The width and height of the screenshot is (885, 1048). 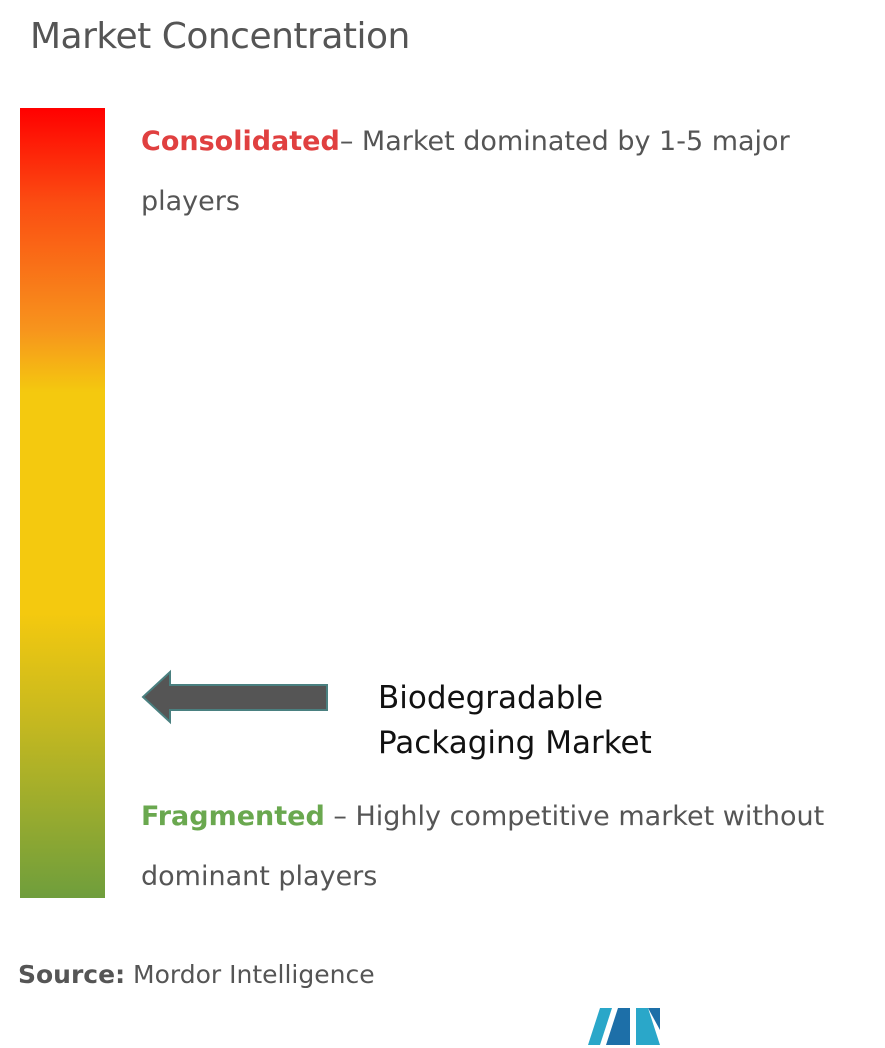 What do you see at coordinates (515, 743) in the screenshot?
I see `market-label-line: Packaging Market` at bounding box center [515, 743].